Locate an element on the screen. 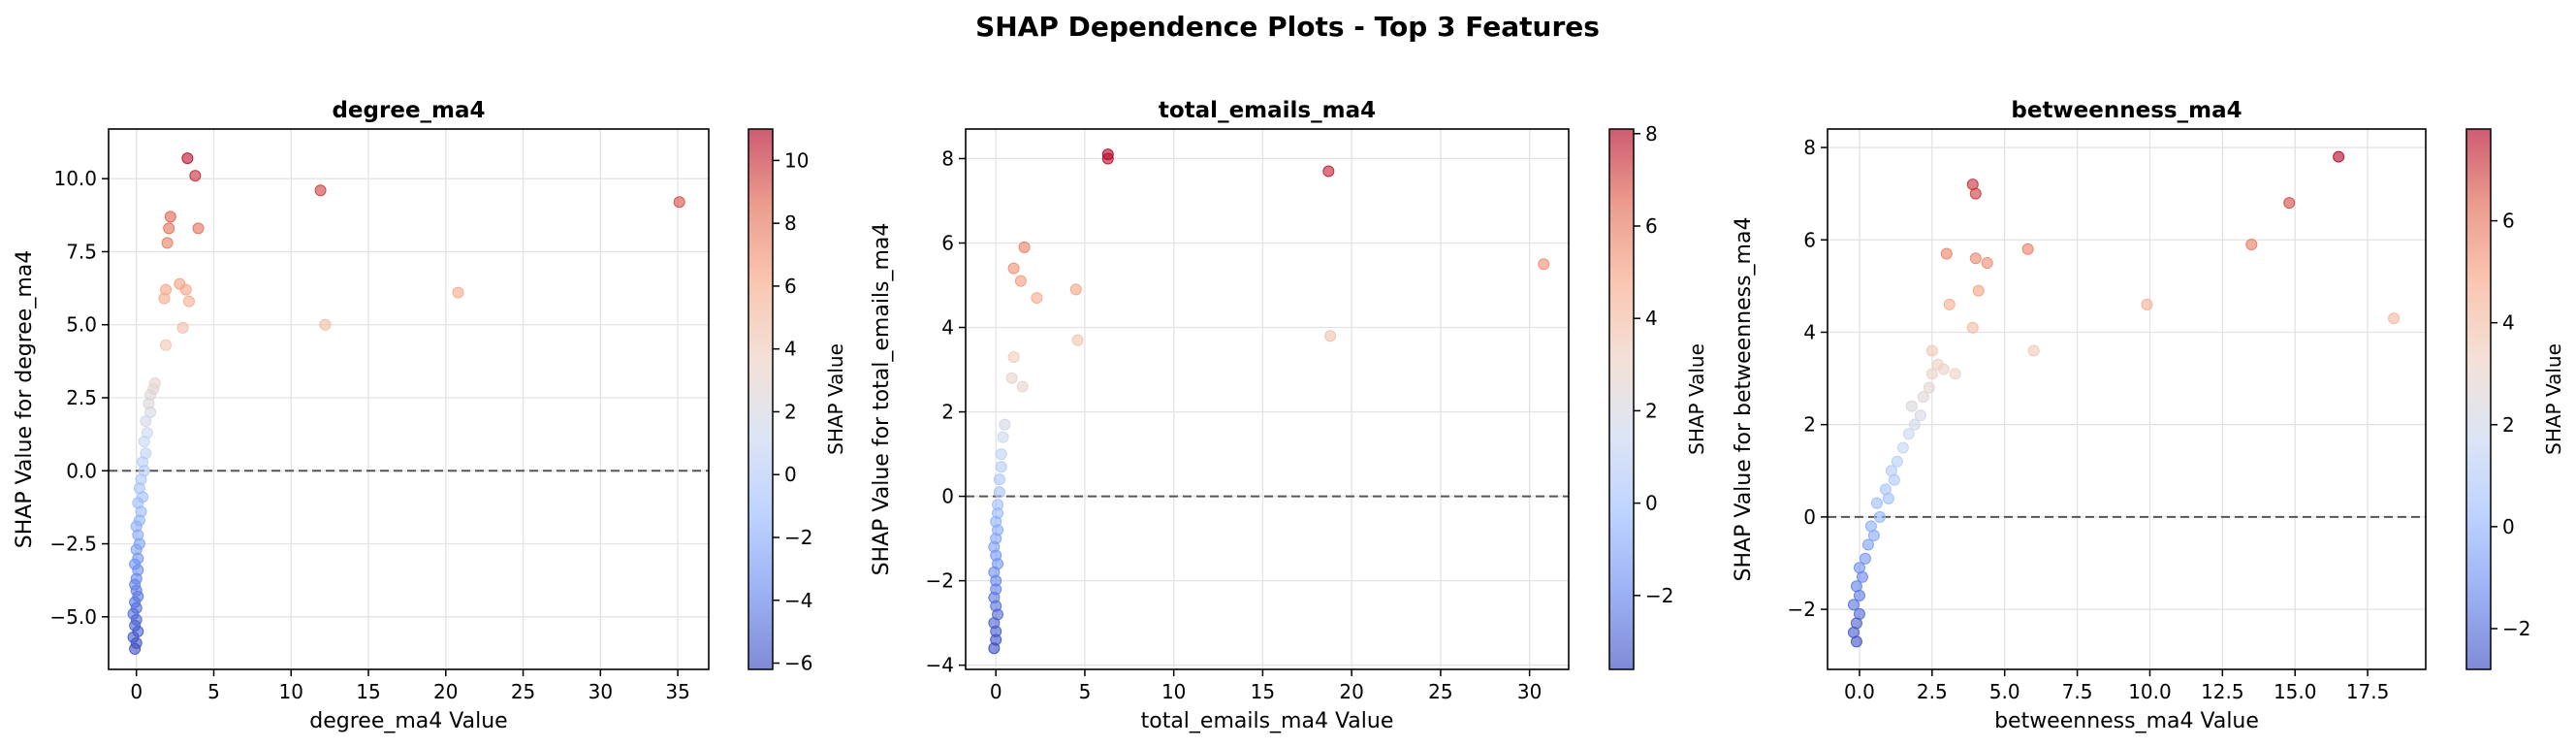 The width and height of the screenshot is (2576, 747). x-axis-label: degree_ma4 Value is located at coordinates (408, 721).